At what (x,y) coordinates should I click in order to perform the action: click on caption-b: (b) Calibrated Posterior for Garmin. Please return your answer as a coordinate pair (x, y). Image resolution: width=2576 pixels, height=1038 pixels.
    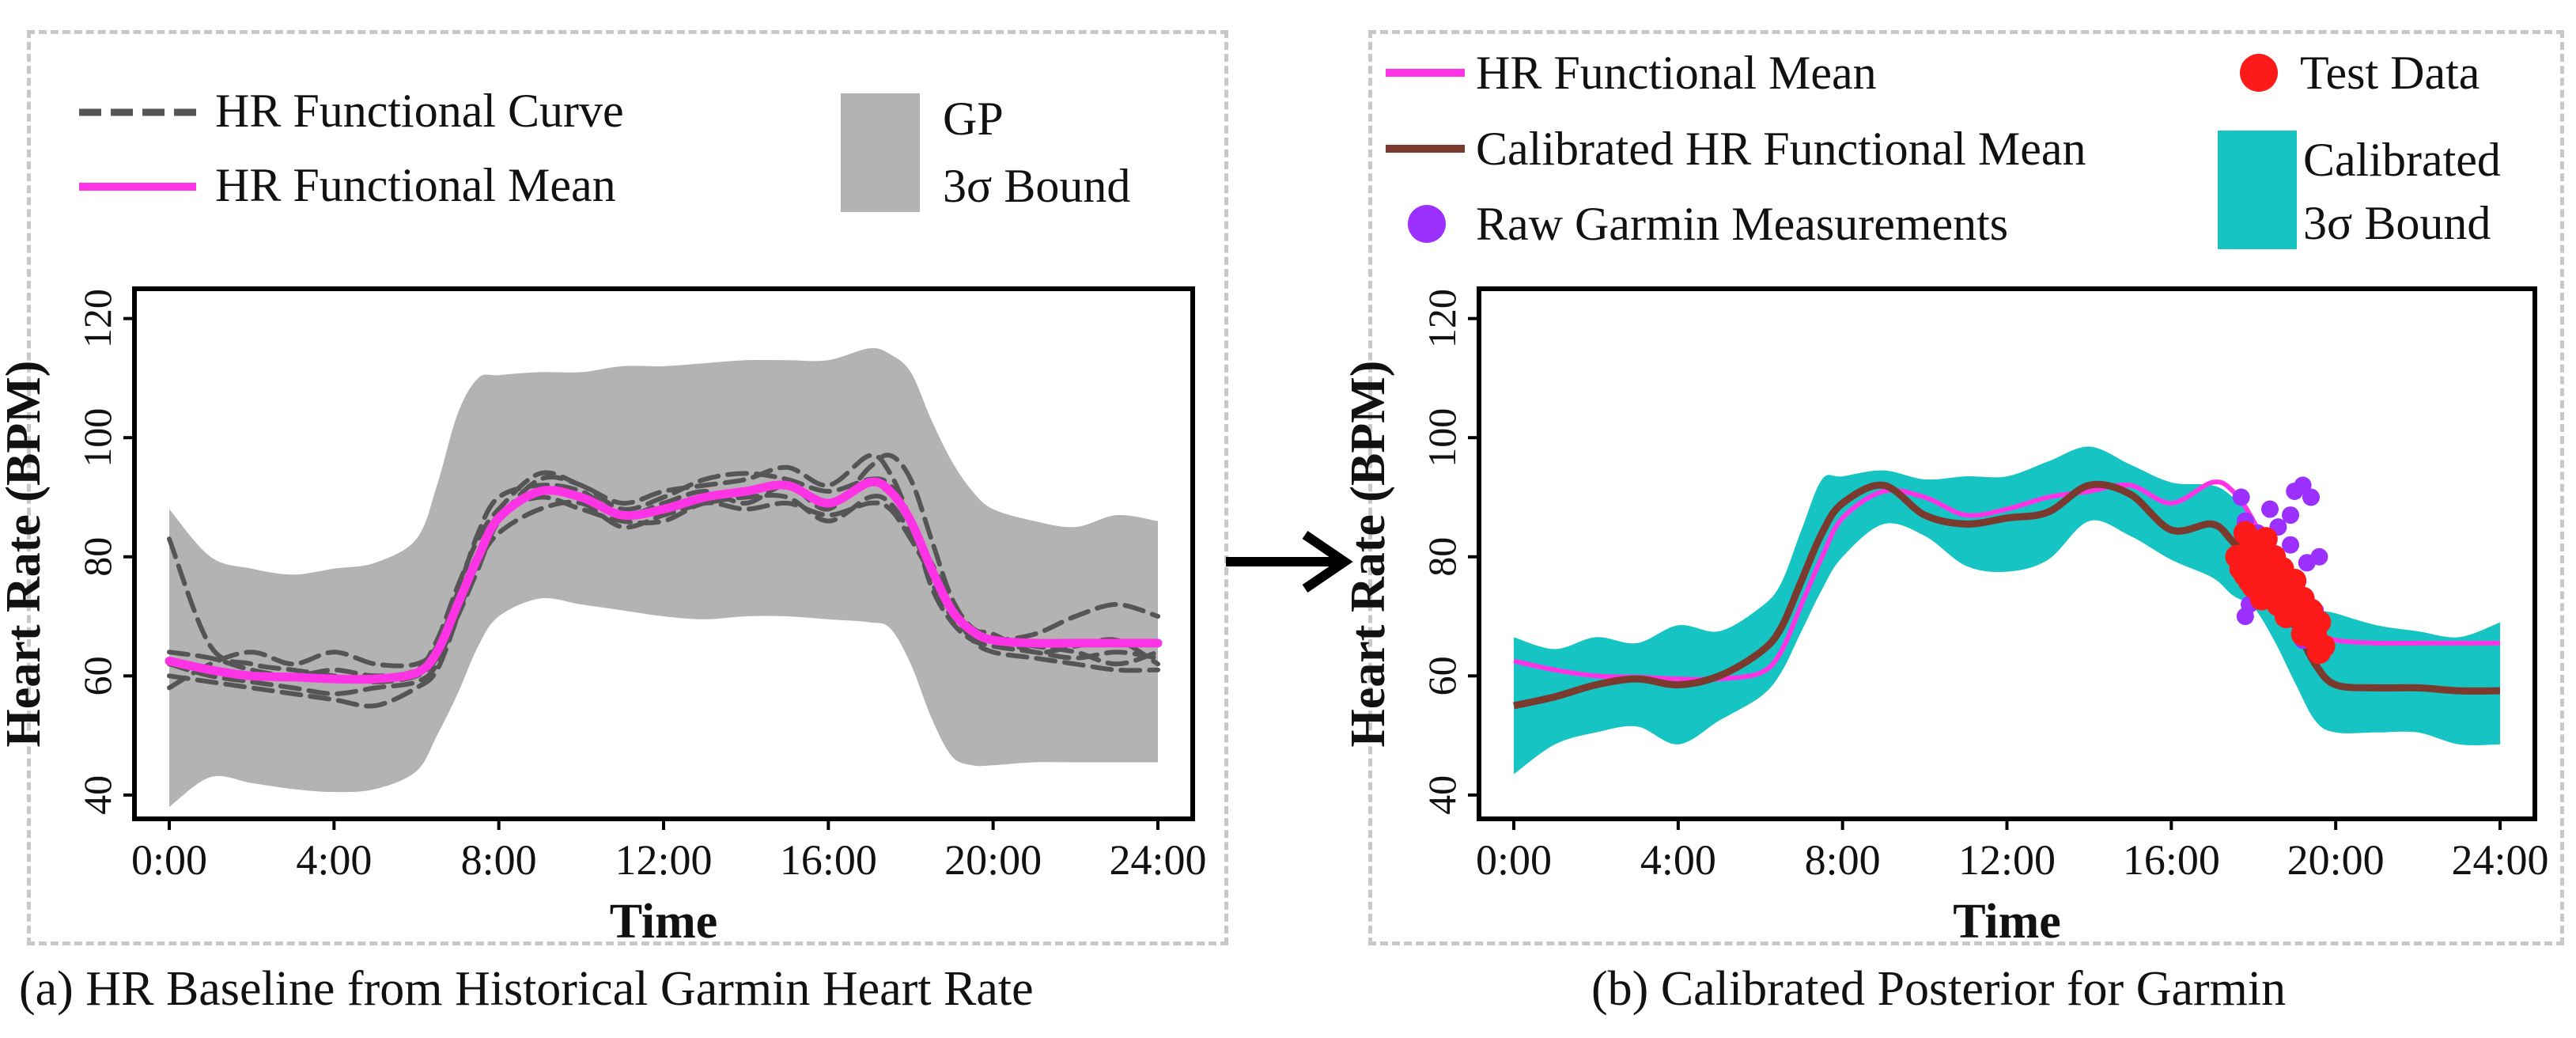
    Looking at the image, I should click on (1939, 989).